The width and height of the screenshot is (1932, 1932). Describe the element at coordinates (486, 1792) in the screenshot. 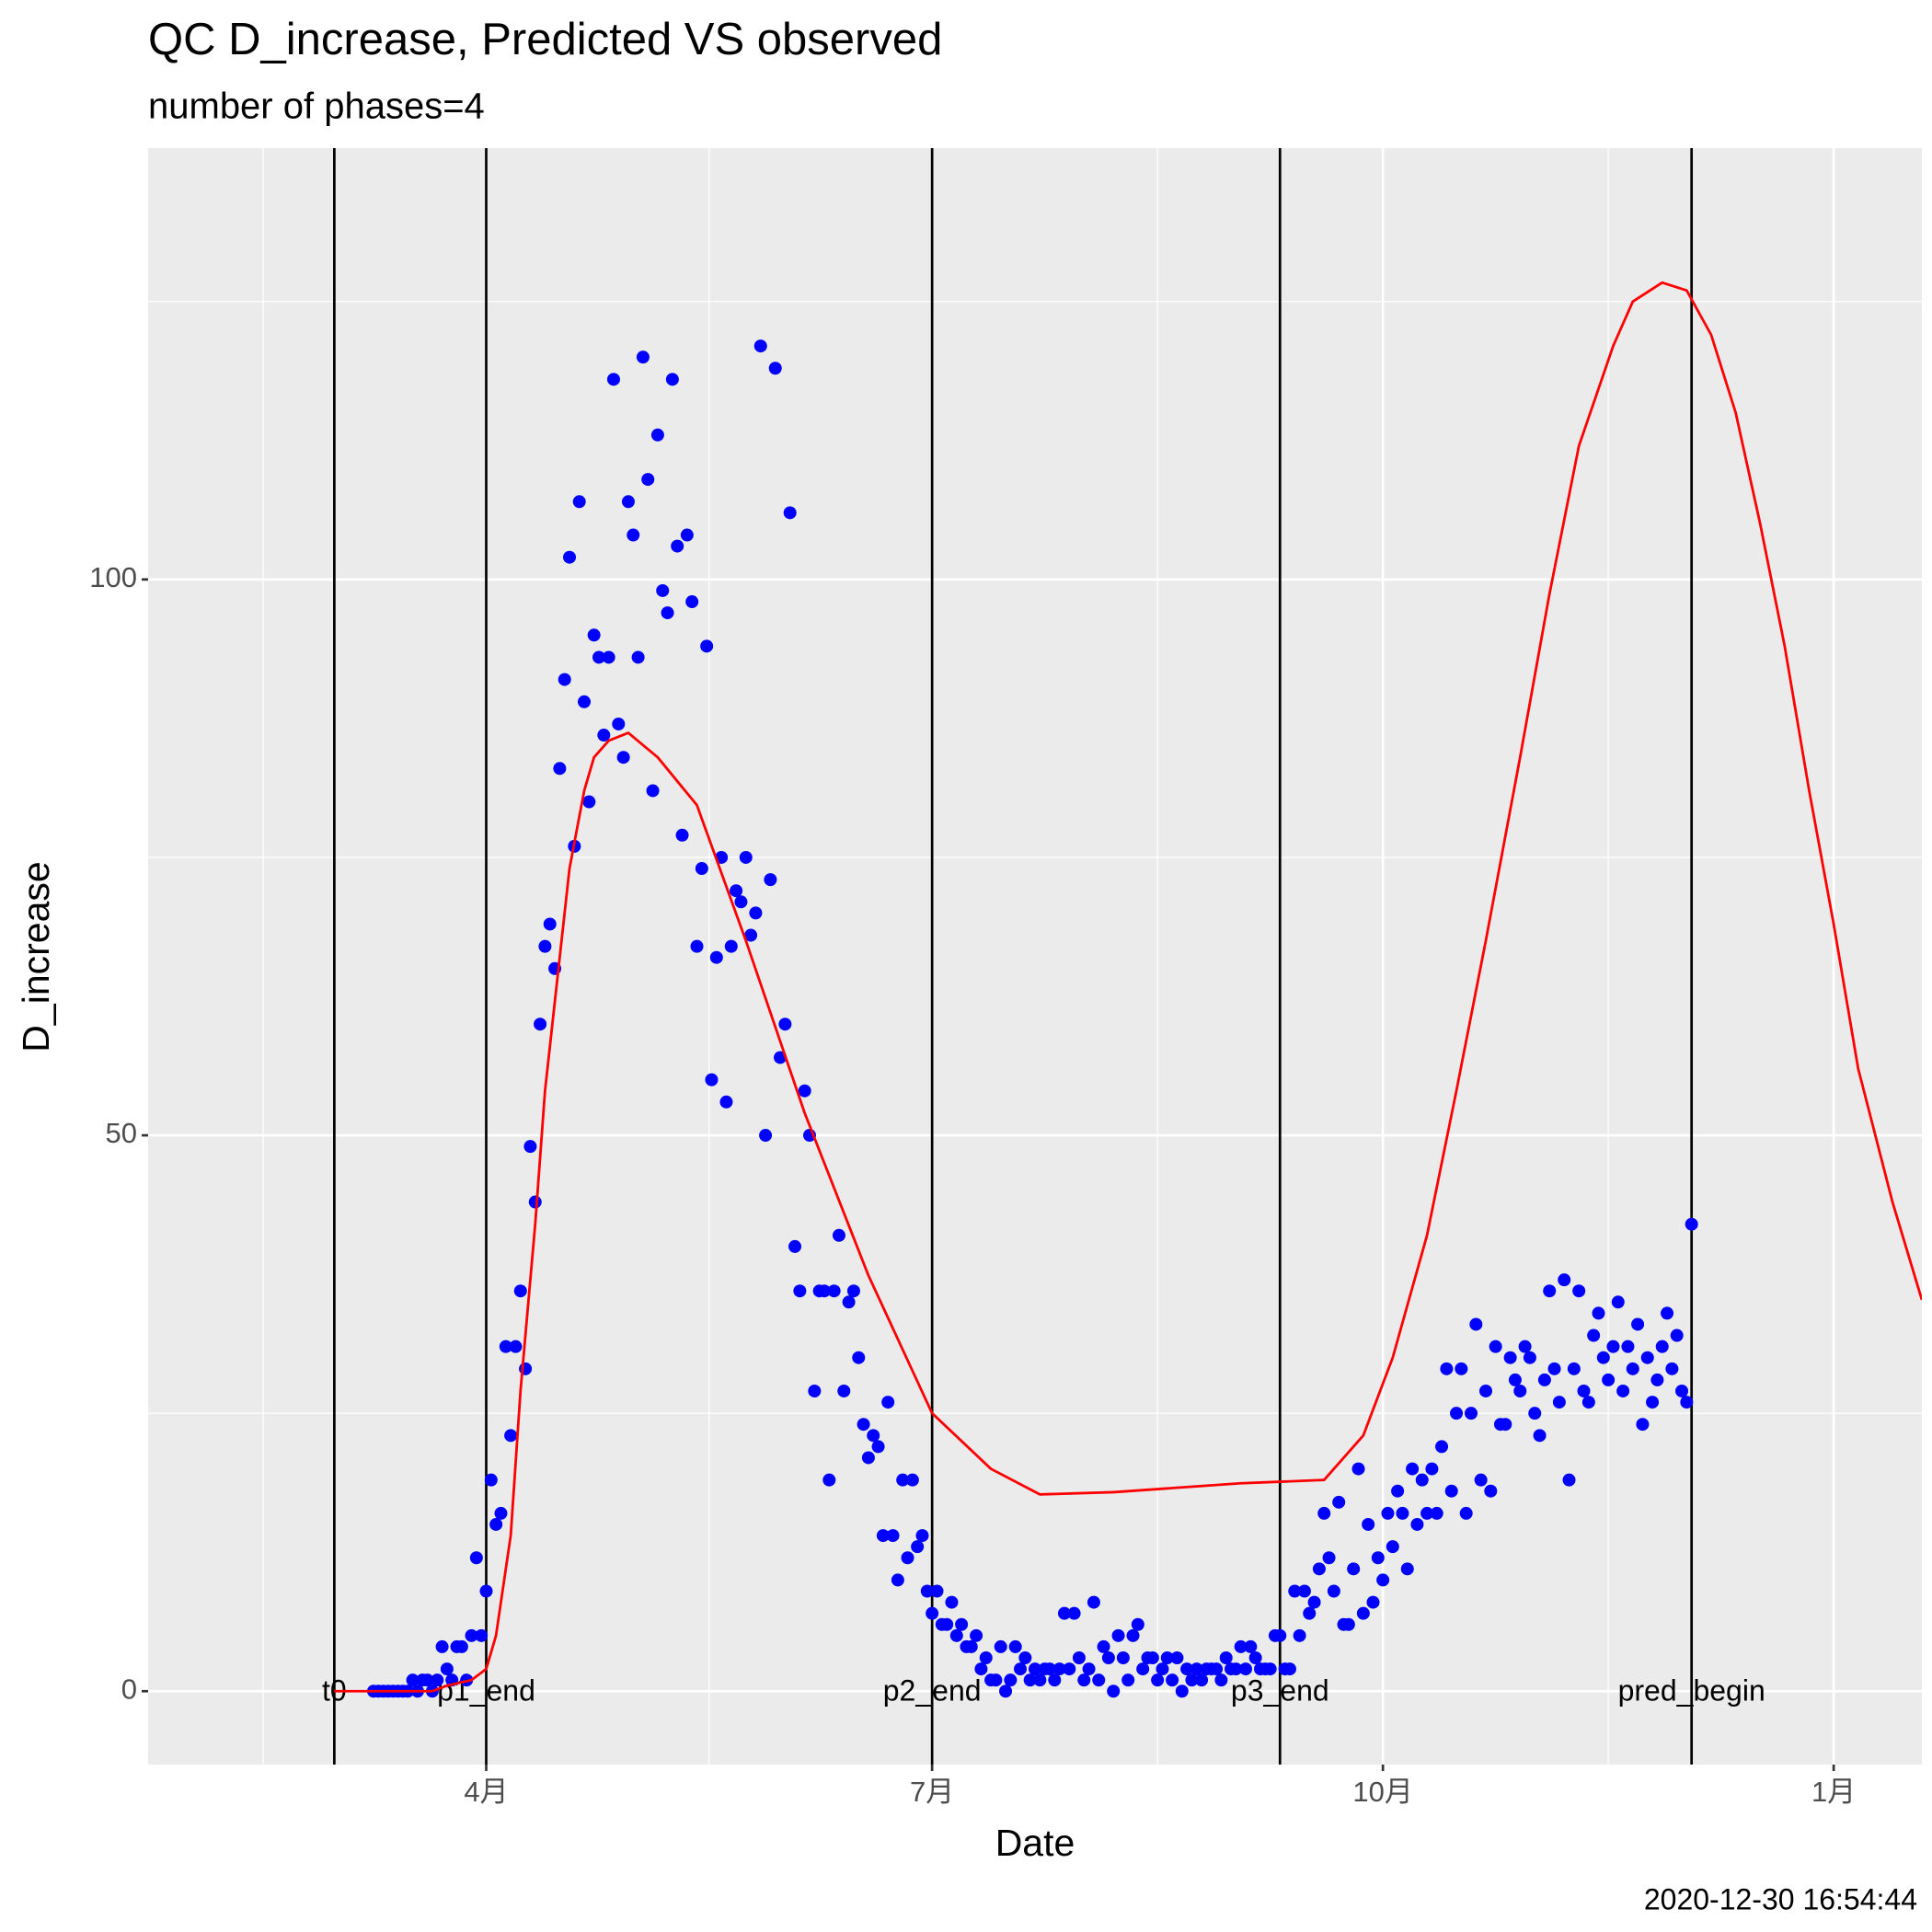

I see `x-tick-label: 4月` at that location.